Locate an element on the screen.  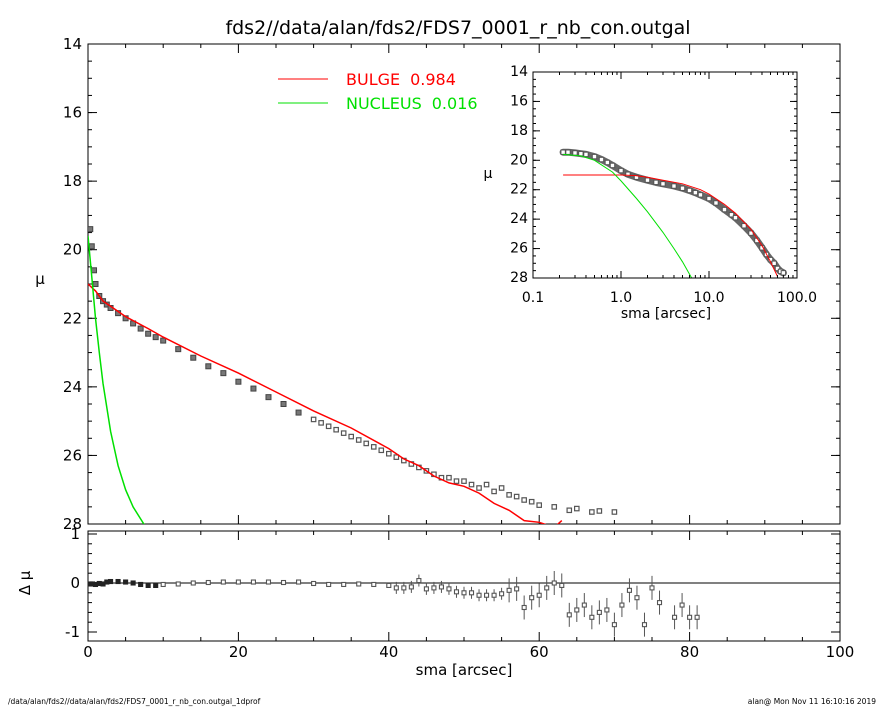
legend: BULGE 0.984 NUCLEUS 0.016 is located at coordinates (378, 91).